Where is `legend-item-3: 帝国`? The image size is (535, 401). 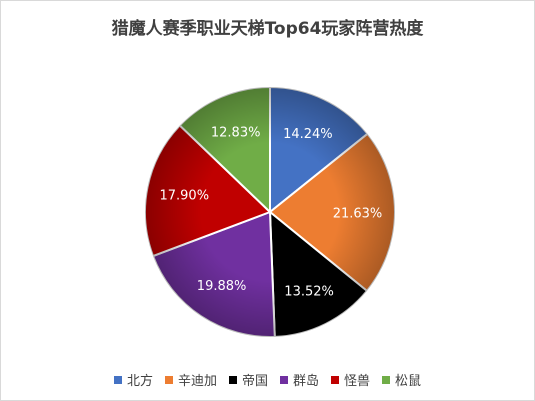 legend-item-3: 帝国 is located at coordinates (248, 379).